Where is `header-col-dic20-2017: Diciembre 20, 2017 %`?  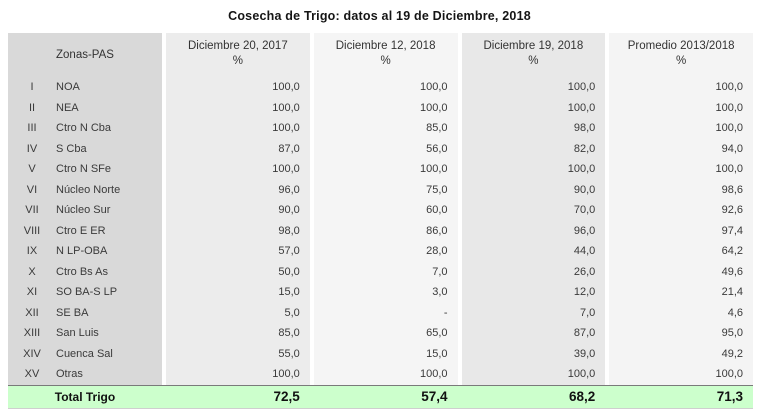
header-col-dic20-2017: Diciembre 20, 2017 % is located at coordinates (238, 55).